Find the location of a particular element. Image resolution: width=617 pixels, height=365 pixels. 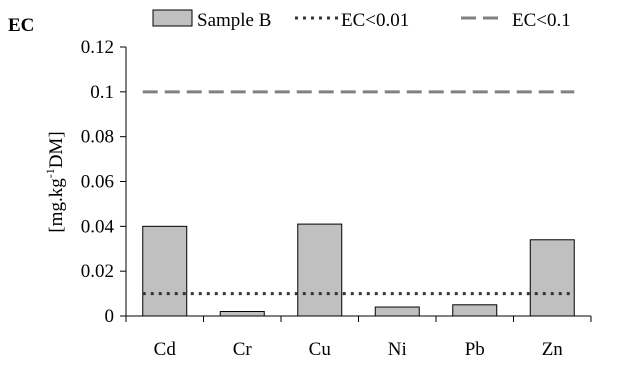

x-tick-label: Cu is located at coordinates (320, 349).